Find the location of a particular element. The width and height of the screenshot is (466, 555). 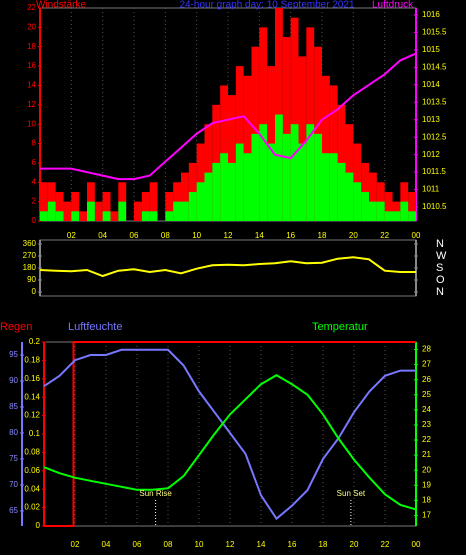

y-tick-label: 0.16 is located at coordinates (32, 378).